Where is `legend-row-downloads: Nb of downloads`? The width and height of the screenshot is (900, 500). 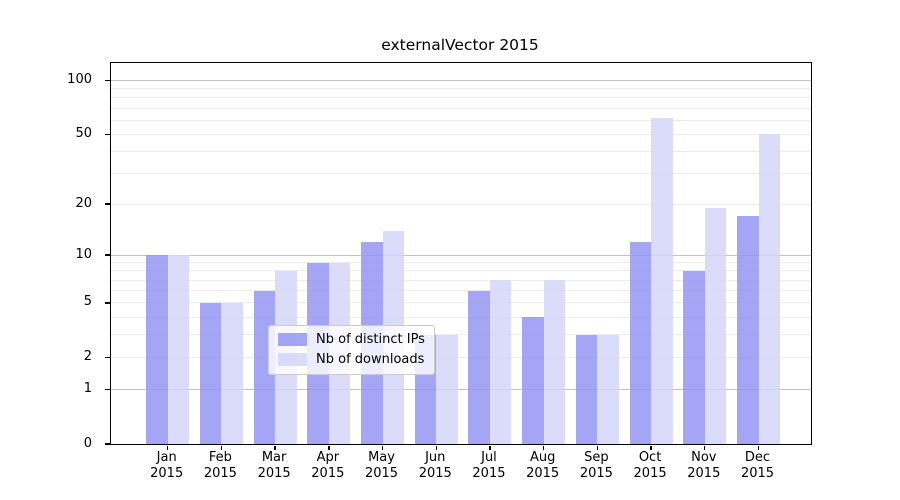 legend-row-downloads: Nb of downloads is located at coordinates (351, 359).